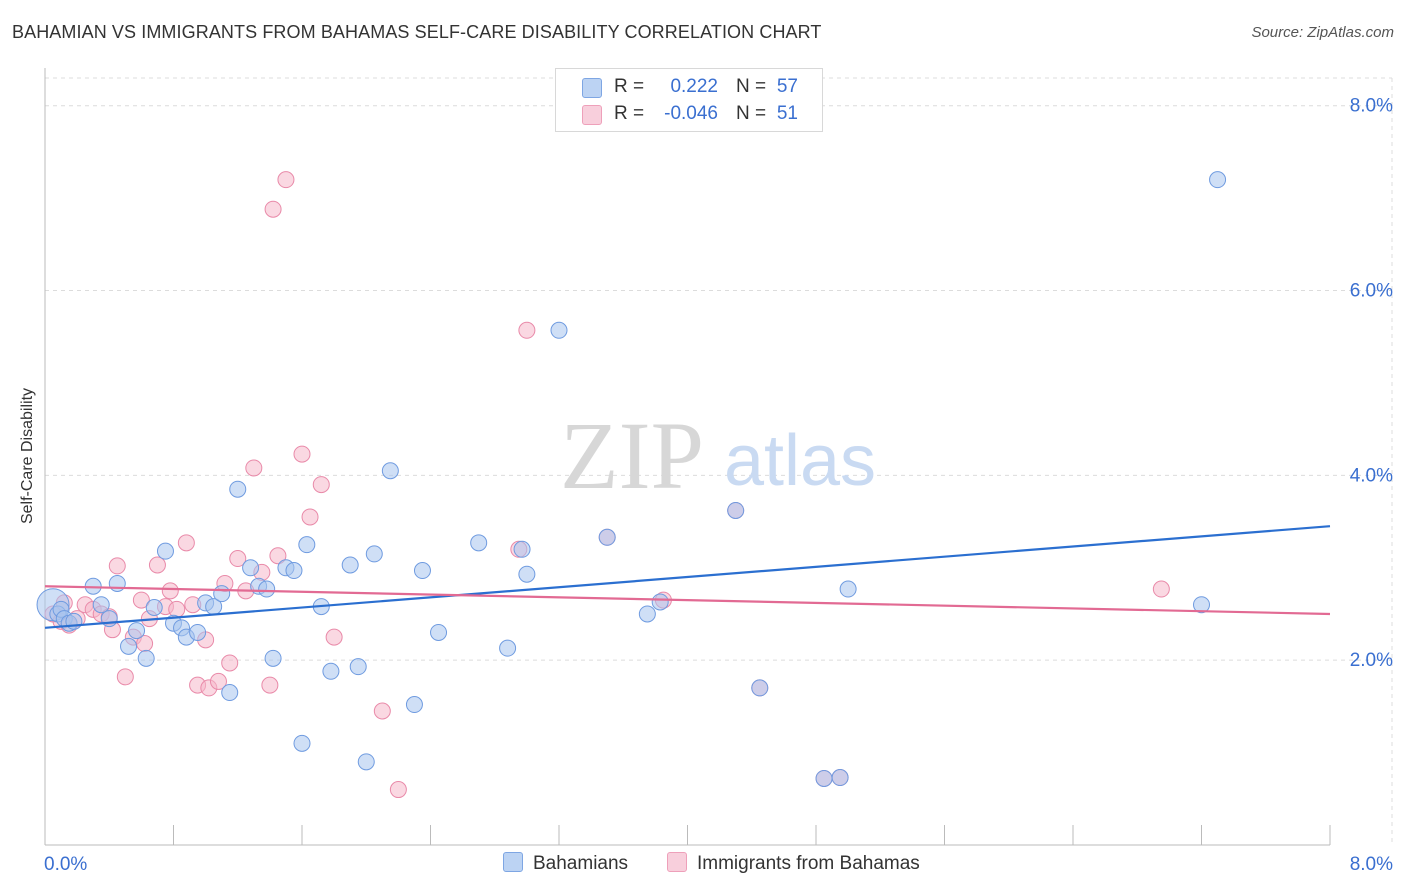  I want to click on bahamians-trend-line, so click(687, 577).